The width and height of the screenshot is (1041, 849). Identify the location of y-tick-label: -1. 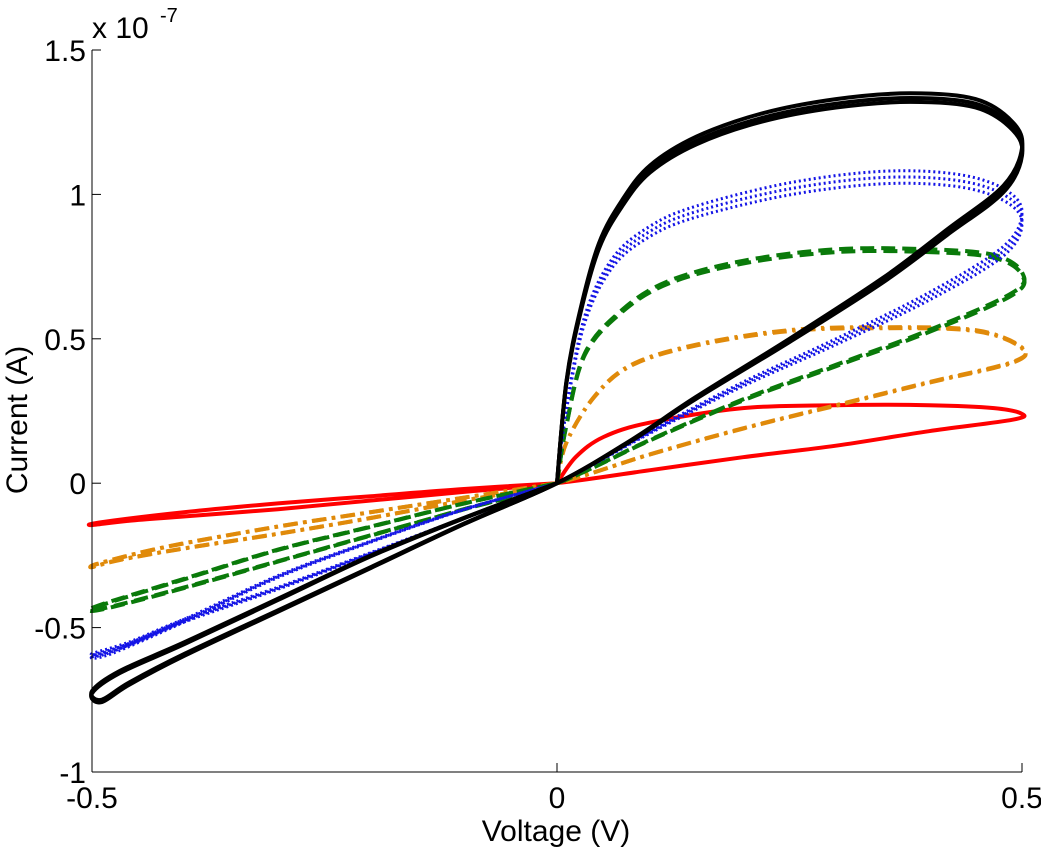
(72, 773).